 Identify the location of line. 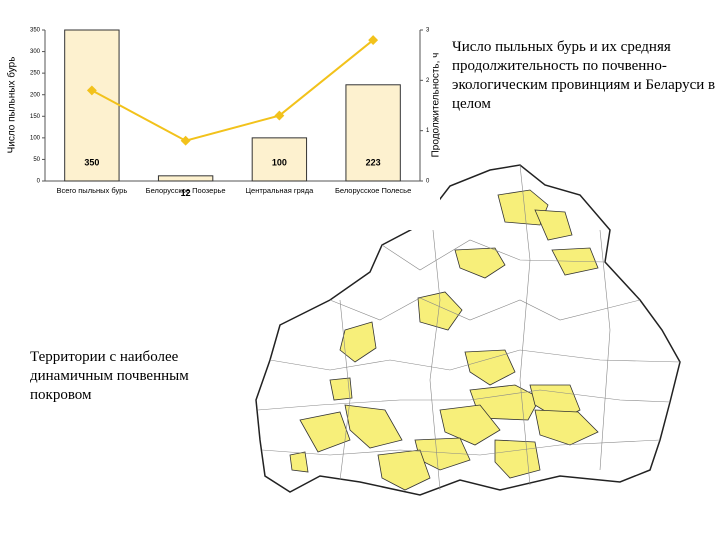
(232, 90).